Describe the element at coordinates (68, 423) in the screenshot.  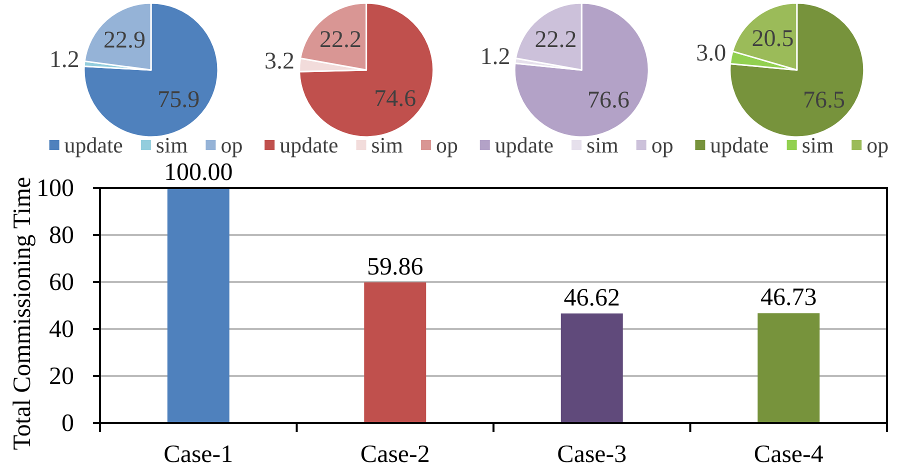
I see `y-tick-label: 0` at that location.